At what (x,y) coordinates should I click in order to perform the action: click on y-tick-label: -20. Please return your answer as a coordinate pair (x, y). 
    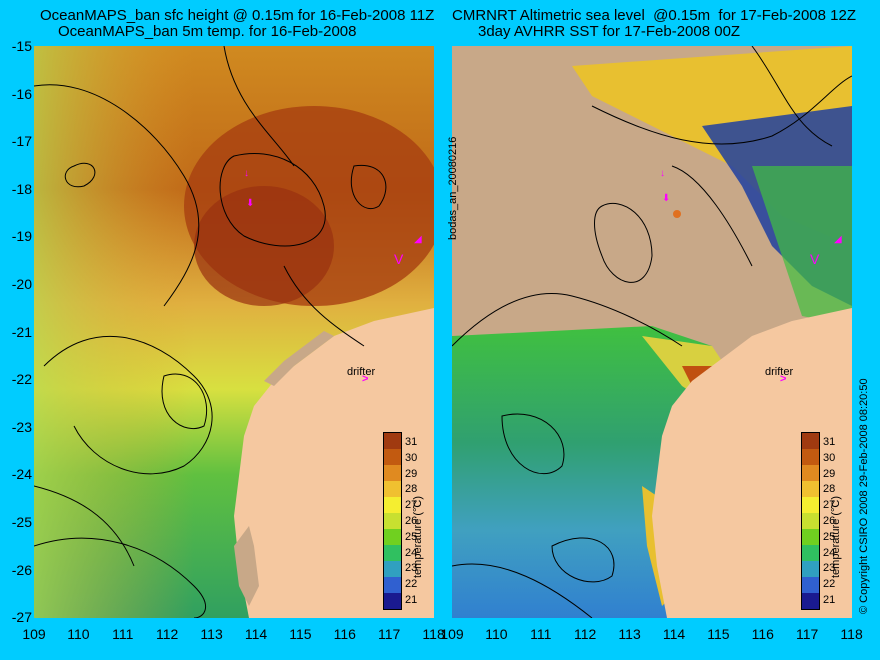
    Looking at the image, I should click on (21, 284).